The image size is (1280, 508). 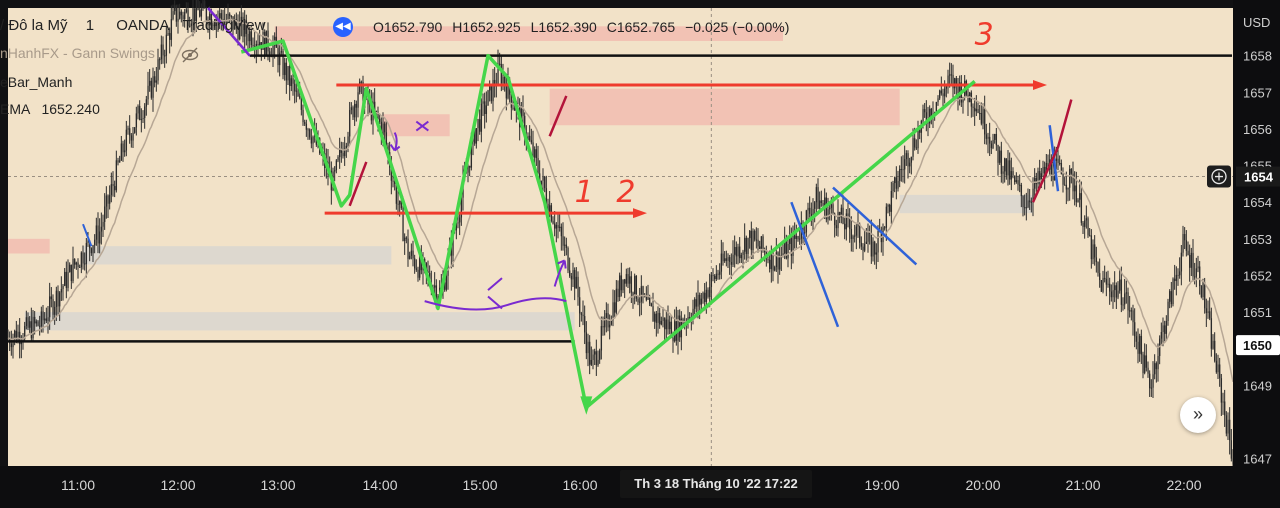 What do you see at coordinates (1219, 176) in the screenshot?
I see `plus-circle-icon` at bounding box center [1219, 176].